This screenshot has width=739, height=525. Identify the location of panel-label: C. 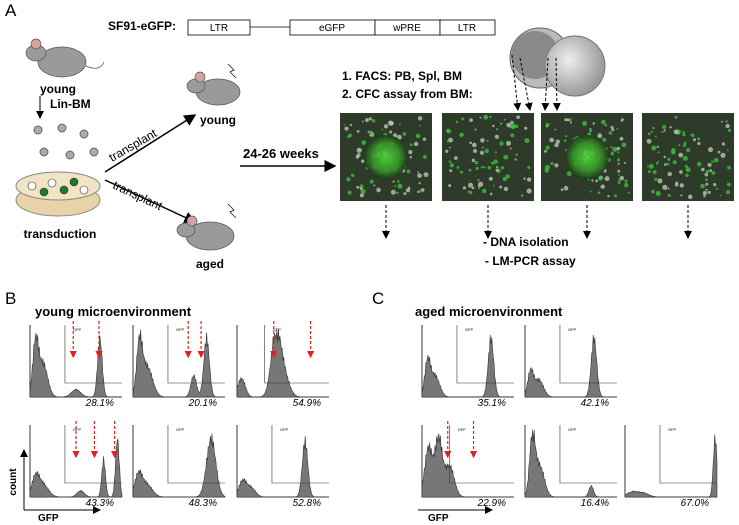
(378, 298).